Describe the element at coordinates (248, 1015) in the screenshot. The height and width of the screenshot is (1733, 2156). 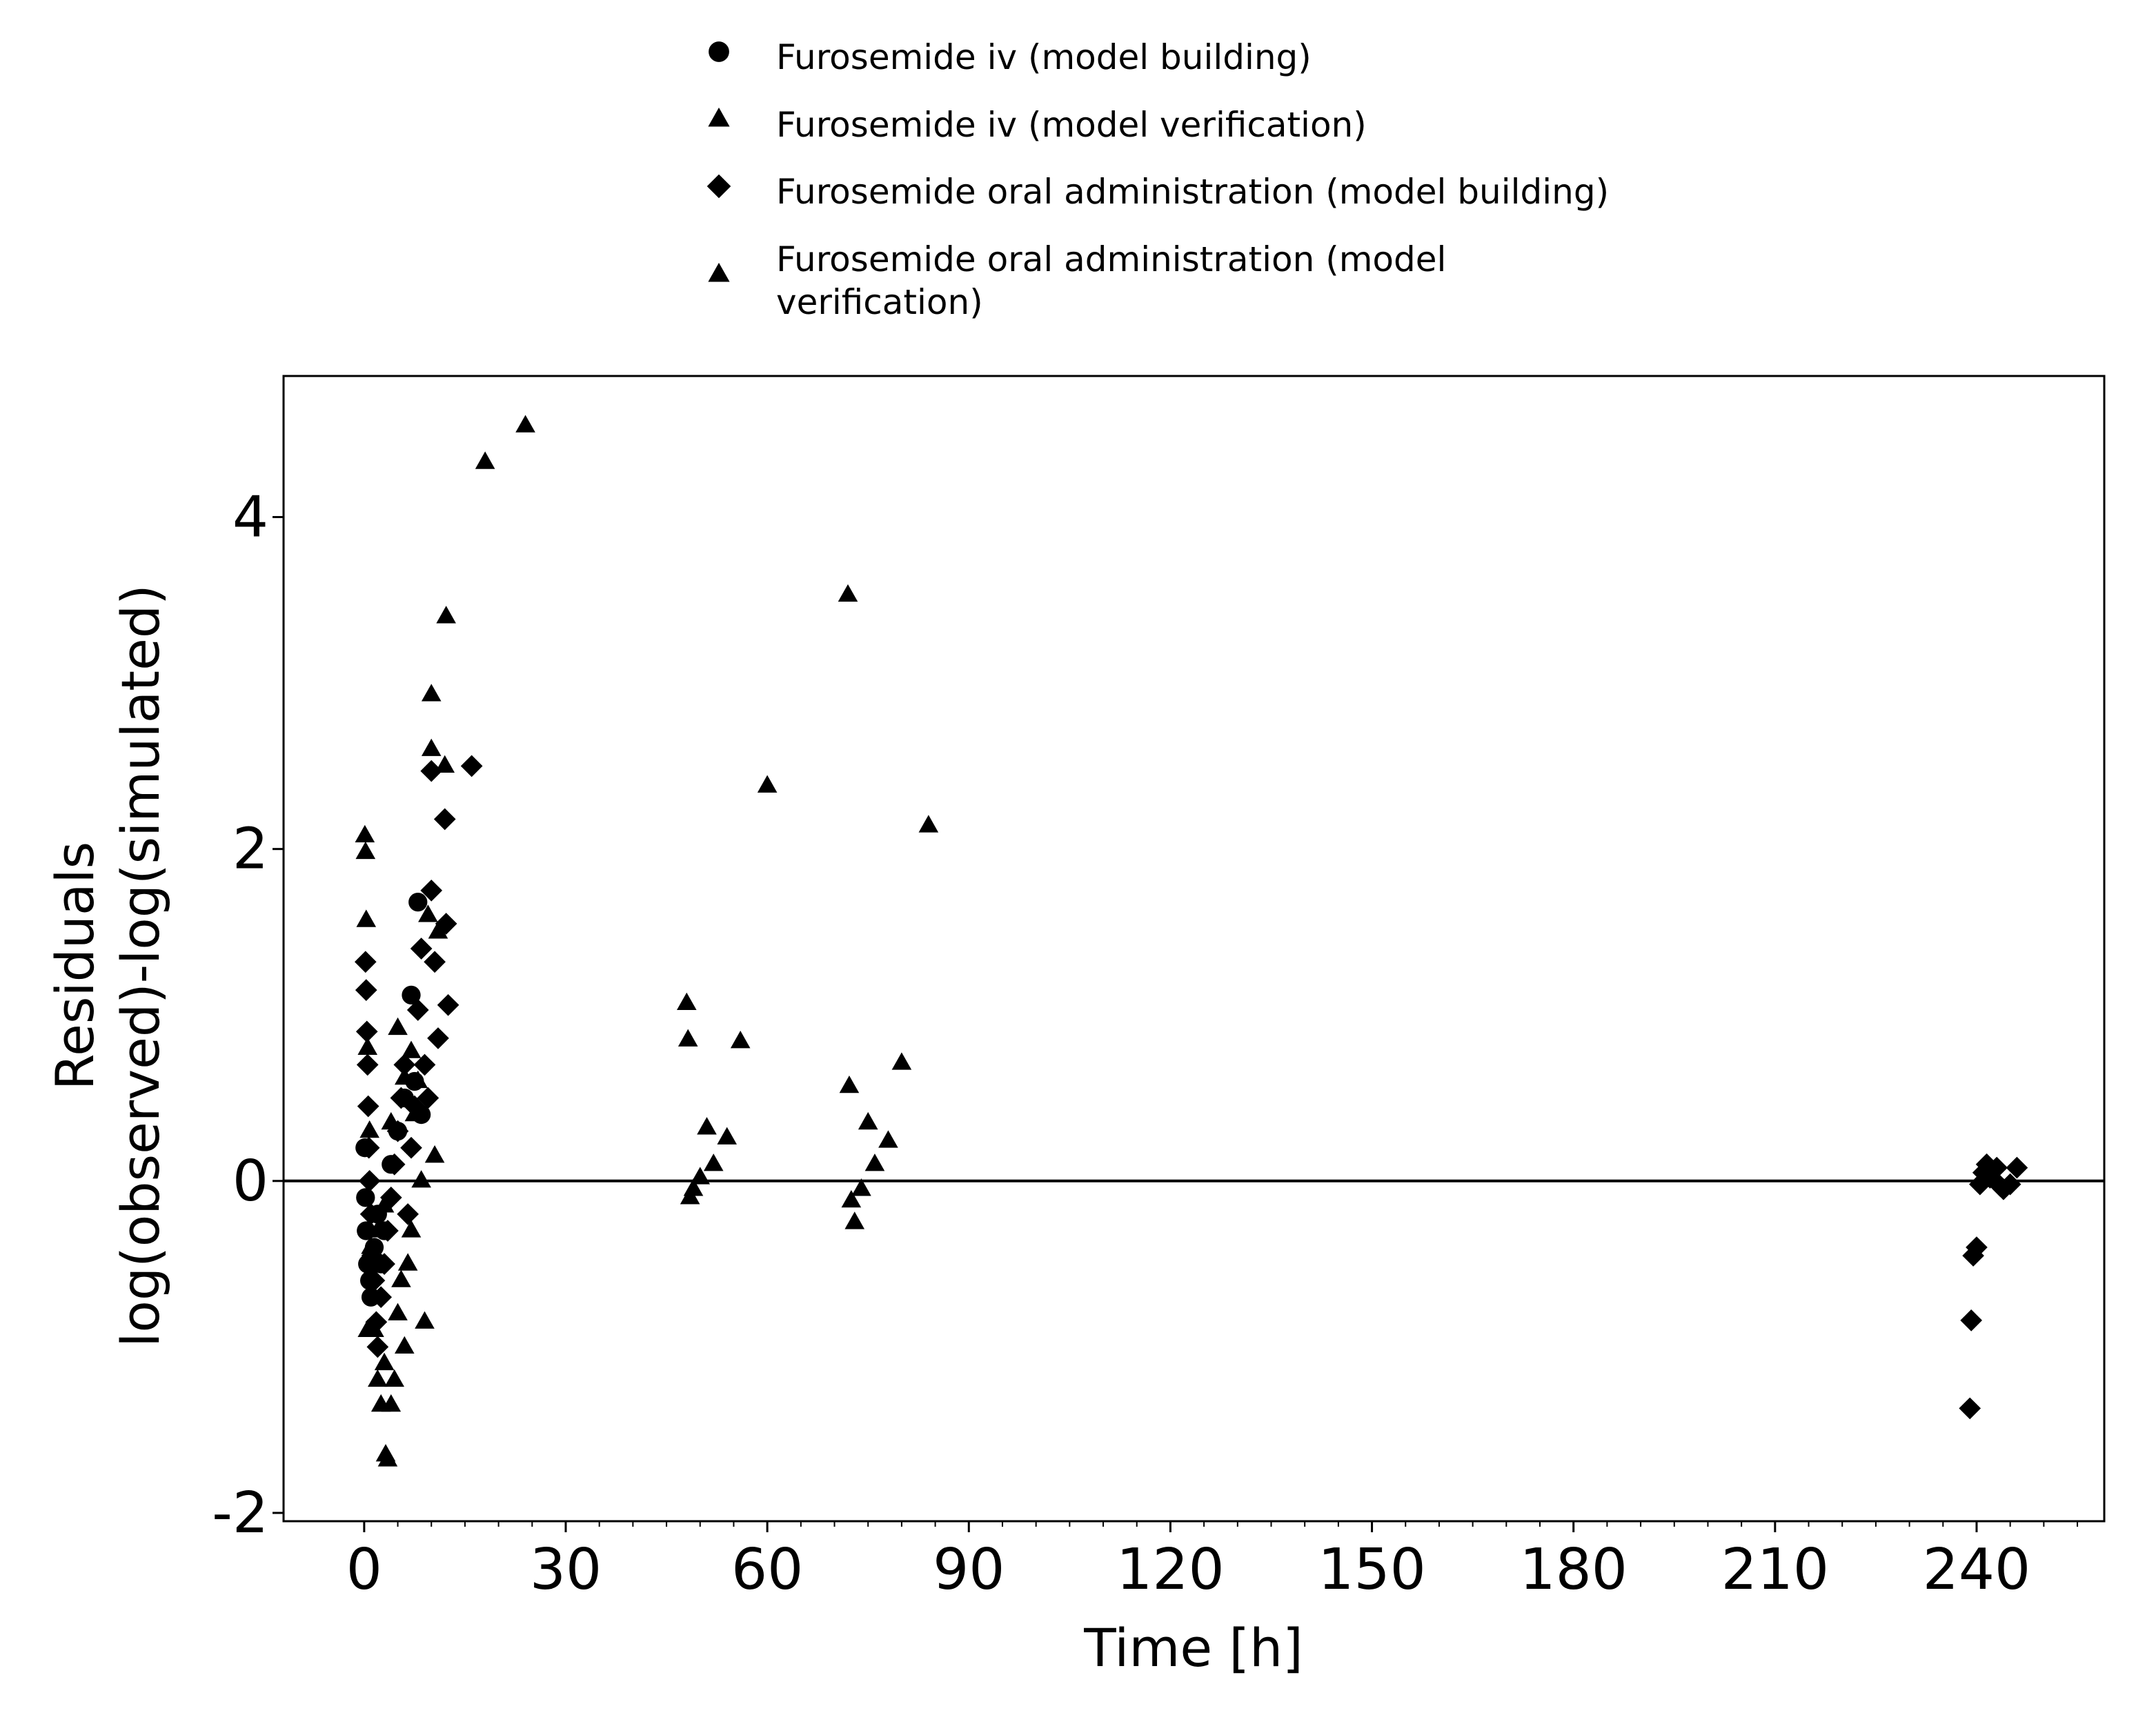
I see `y-axis: -2 0 2 4` at that location.